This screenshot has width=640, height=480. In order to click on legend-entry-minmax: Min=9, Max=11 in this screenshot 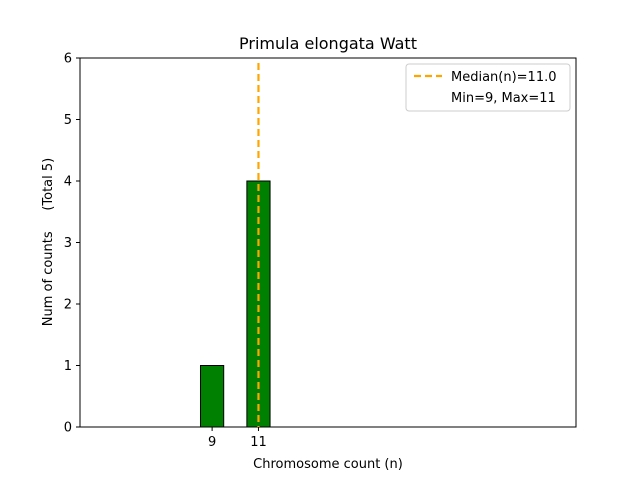, I will do `click(503, 98)`.